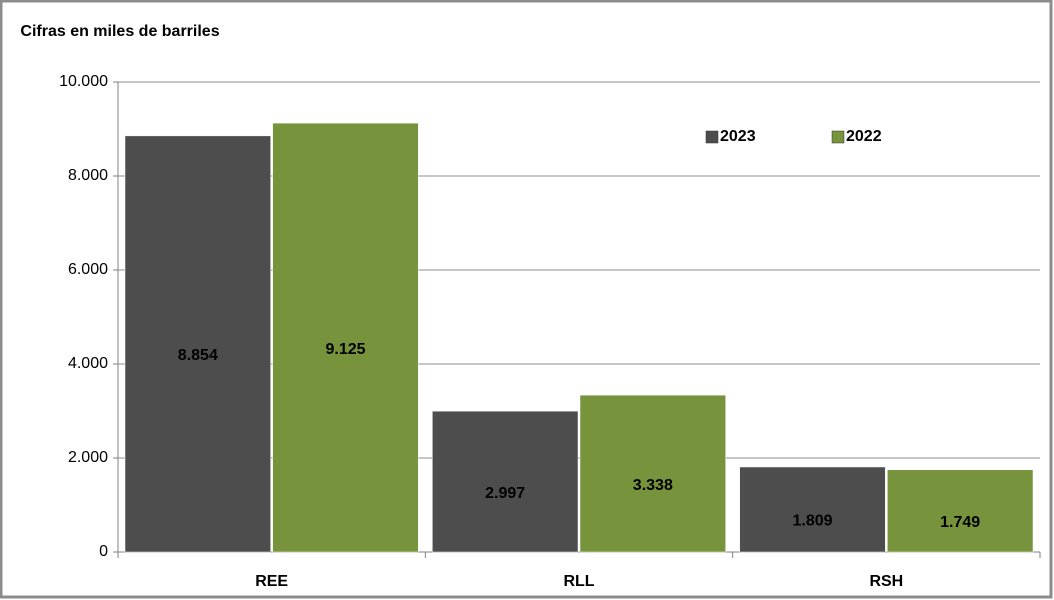 The height and width of the screenshot is (600, 1054). Describe the element at coordinates (103, 551) in the screenshot. I see `y-tick-label: 0` at that location.